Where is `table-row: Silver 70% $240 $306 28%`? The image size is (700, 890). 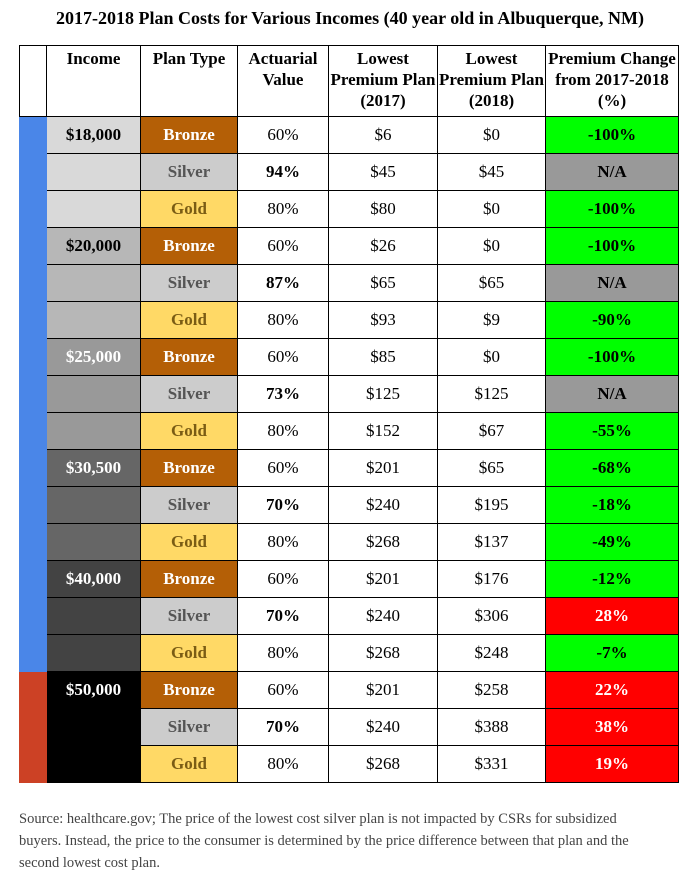
table-row: Silver 70% $240 $306 28% is located at coordinates (349, 616).